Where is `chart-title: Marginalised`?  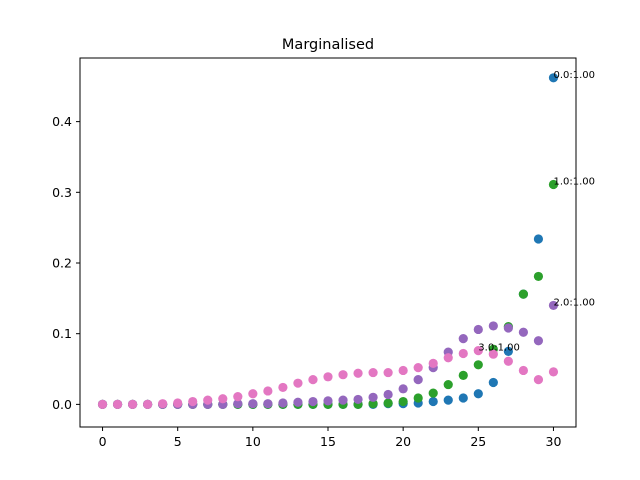 chart-title: Marginalised is located at coordinates (328, 45).